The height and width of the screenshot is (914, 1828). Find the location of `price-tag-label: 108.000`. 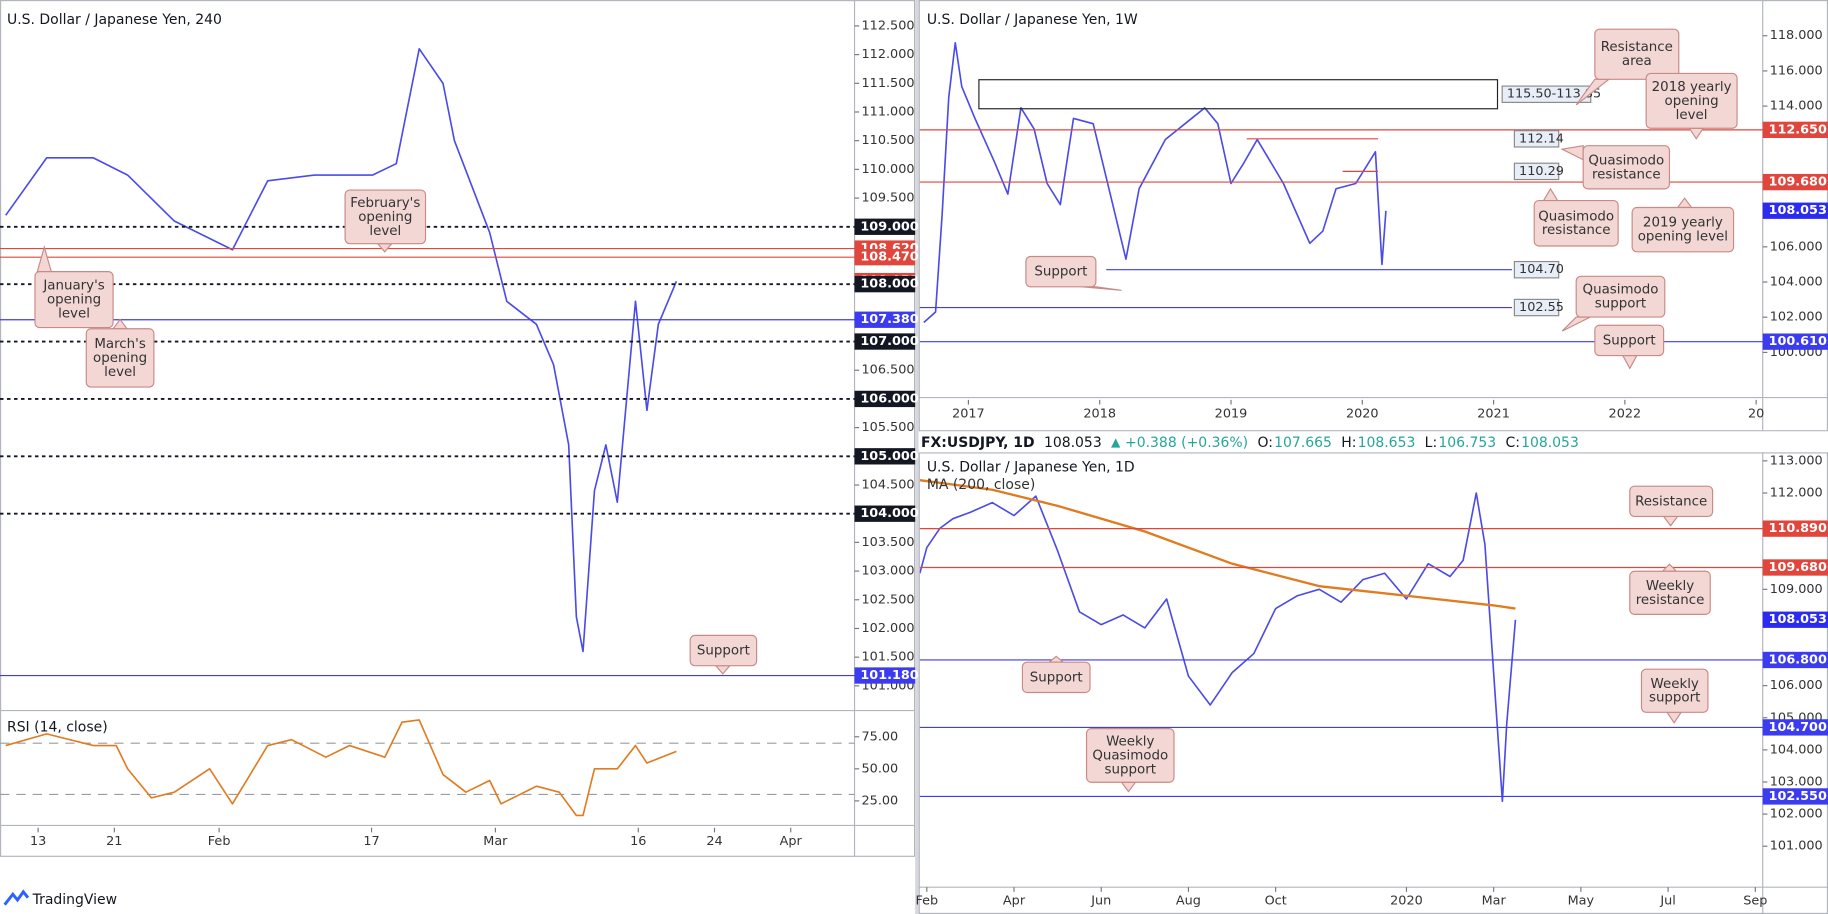

price-tag-label: 108.000 is located at coordinates (889, 284).